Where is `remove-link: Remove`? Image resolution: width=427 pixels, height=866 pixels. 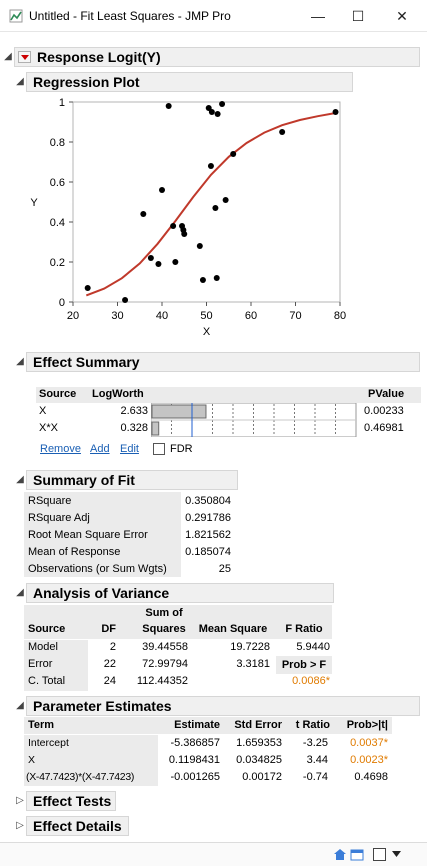 remove-link: Remove is located at coordinates (60, 449).